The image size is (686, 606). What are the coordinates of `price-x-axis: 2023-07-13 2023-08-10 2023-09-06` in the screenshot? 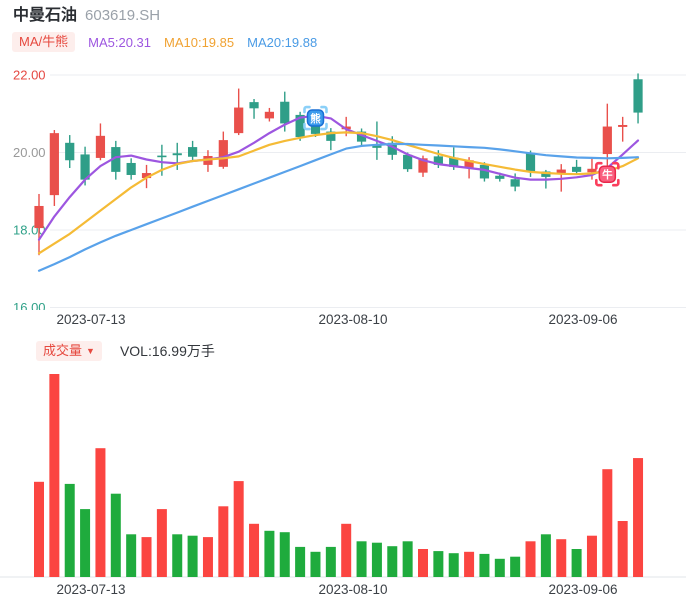 It's located at (343, 321).